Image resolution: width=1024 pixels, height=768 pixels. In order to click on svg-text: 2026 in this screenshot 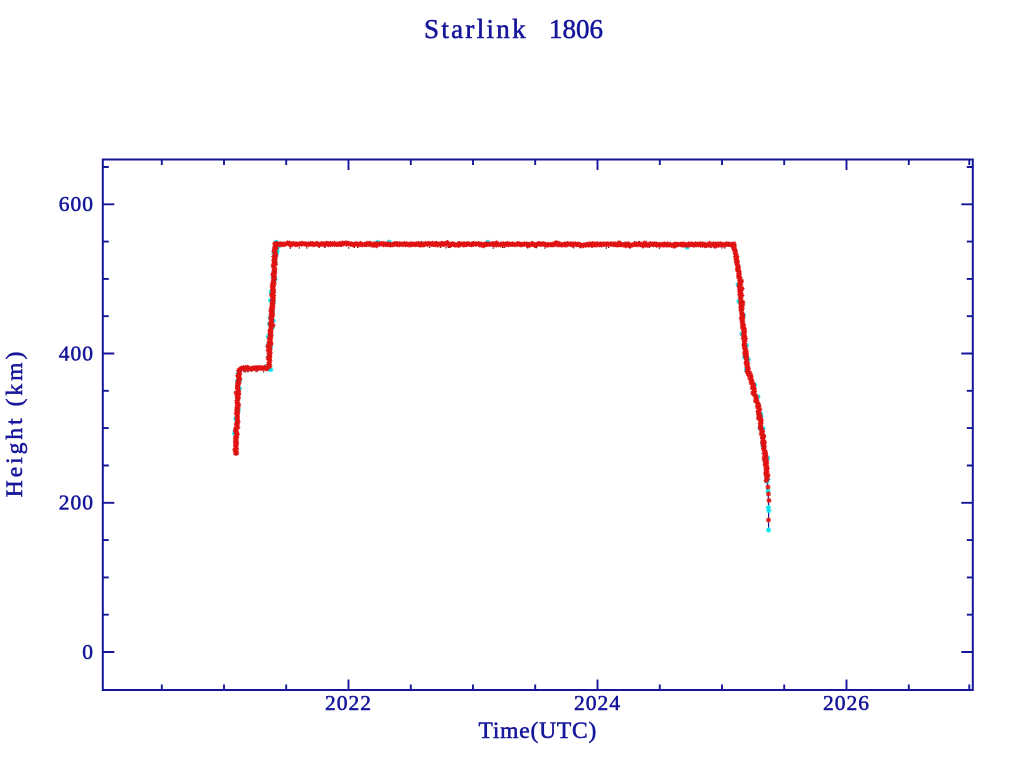, I will do `click(846, 703)`.